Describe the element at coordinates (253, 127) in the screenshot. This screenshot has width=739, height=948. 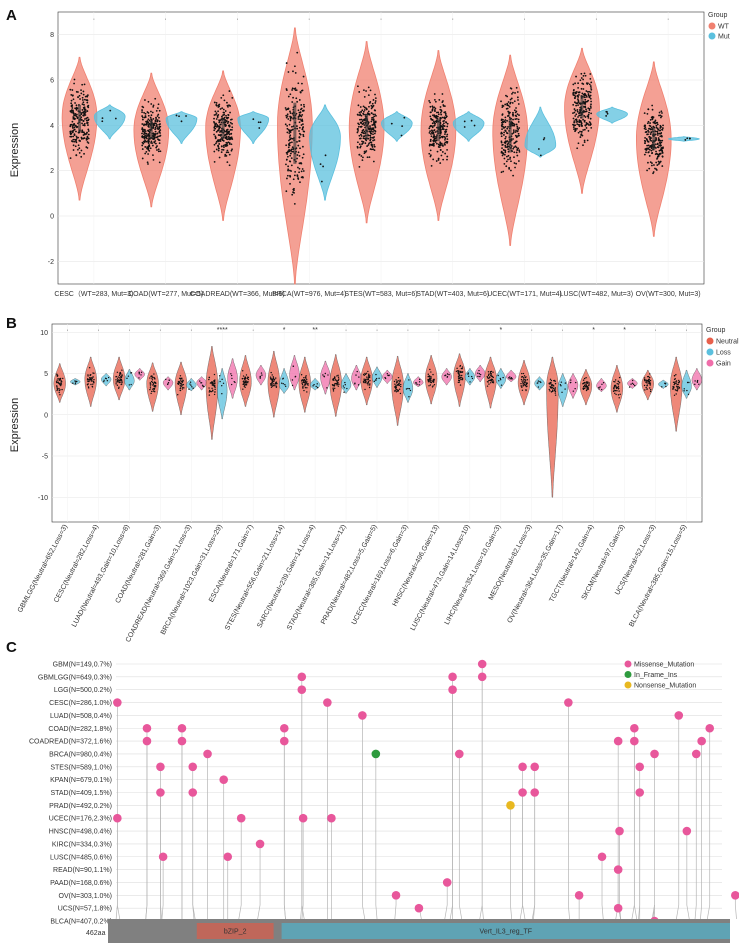
I see `mut-violin` at that location.